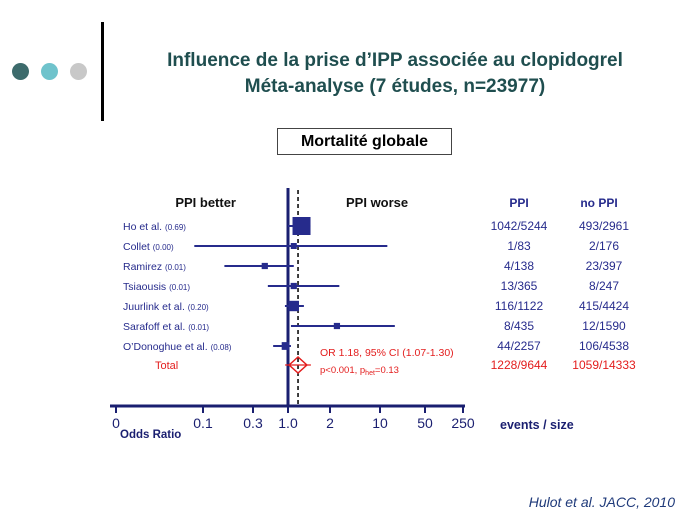 The image size is (689, 517). What do you see at coordinates (150, 435) in the screenshot?
I see `x-axis-title: Odds Ratio` at bounding box center [150, 435].